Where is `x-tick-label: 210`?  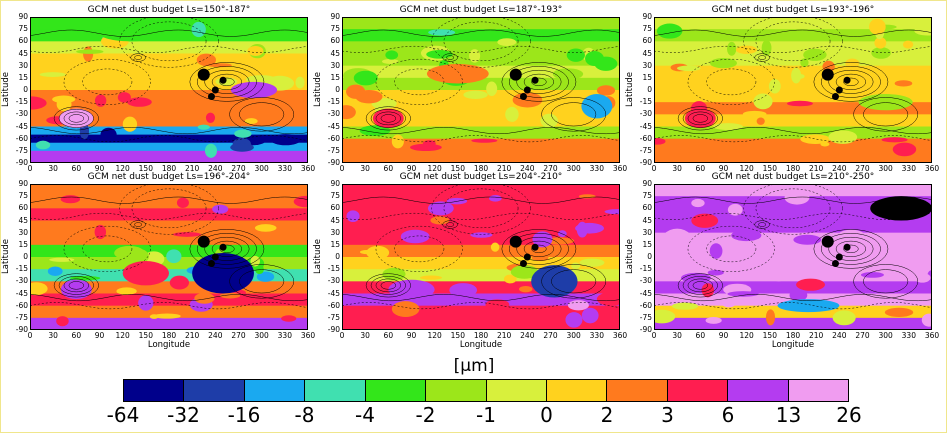 x-tick-label: 210 is located at coordinates (816, 335).